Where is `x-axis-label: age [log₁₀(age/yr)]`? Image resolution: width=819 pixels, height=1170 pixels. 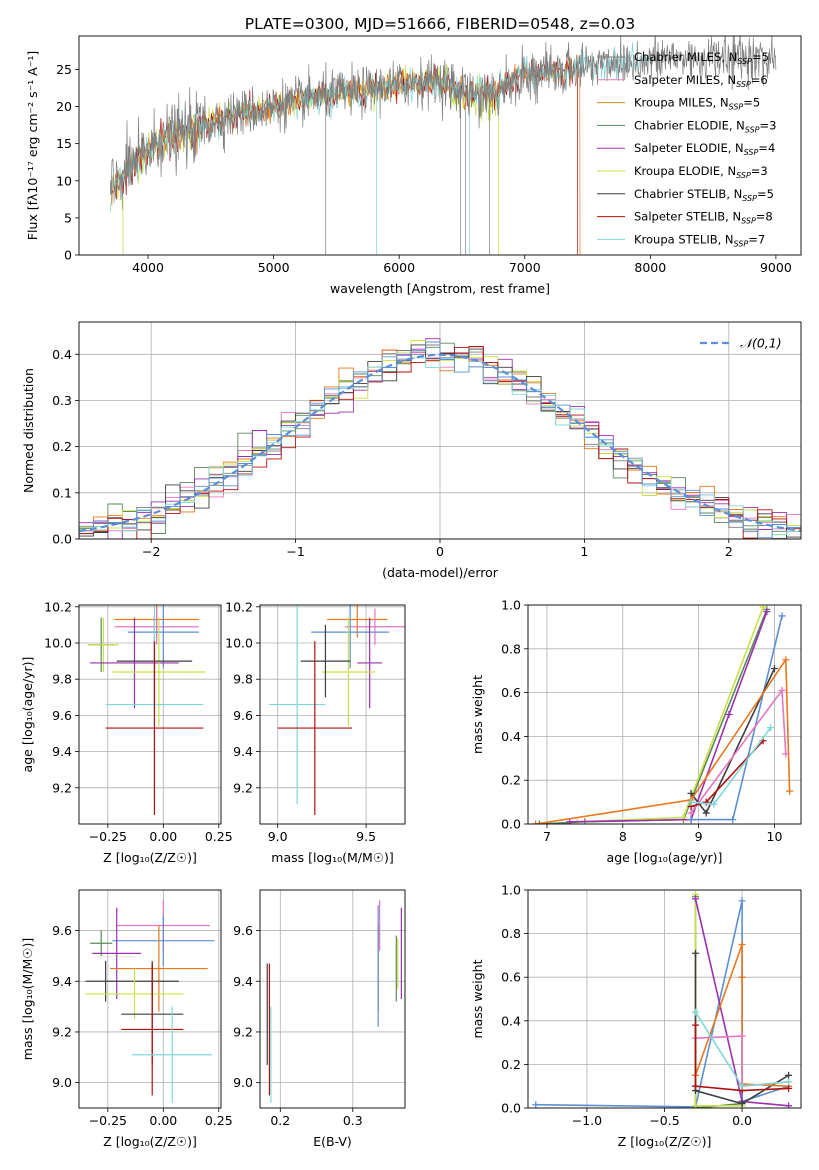 x-axis-label: age [log₁₀(age/yr)] is located at coordinates (665, 857).